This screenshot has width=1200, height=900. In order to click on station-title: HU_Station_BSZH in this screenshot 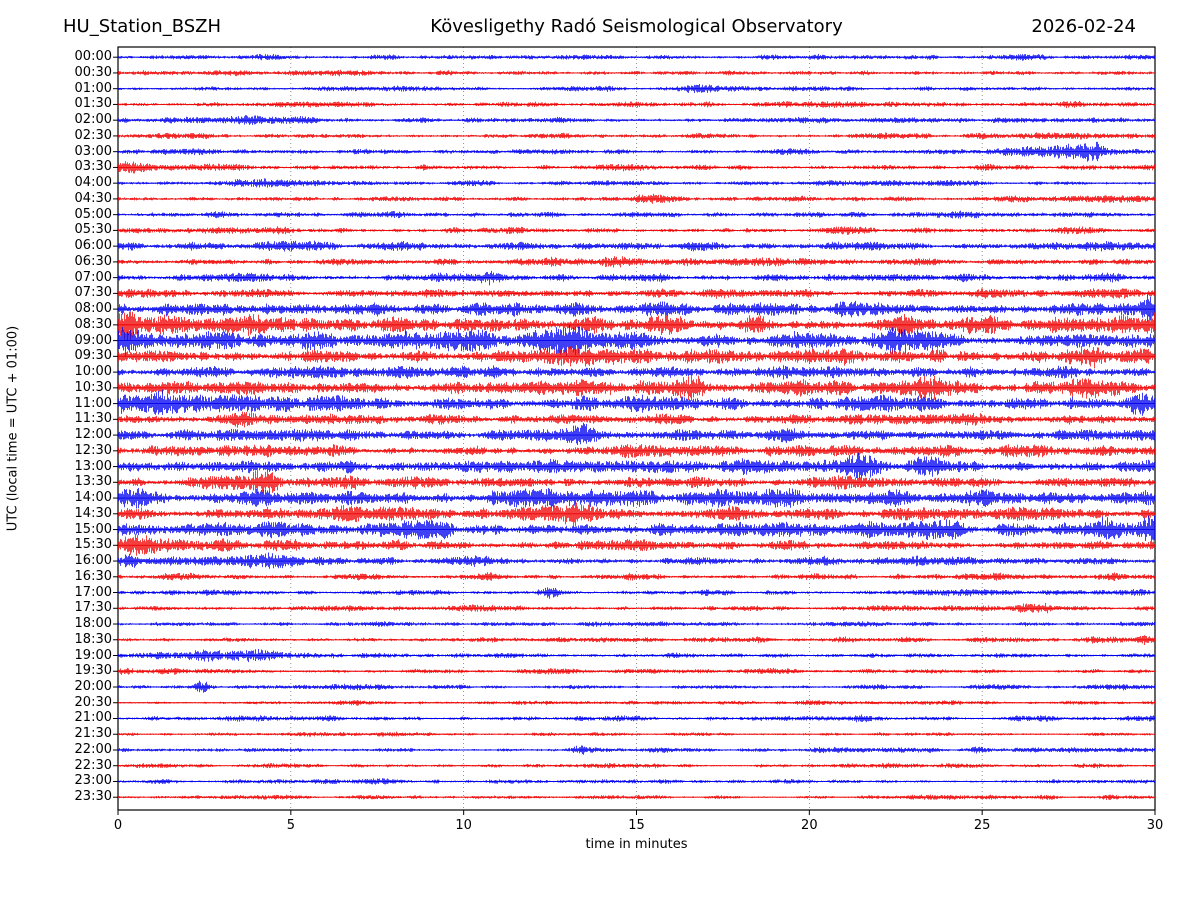, I will do `click(142, 26)`.